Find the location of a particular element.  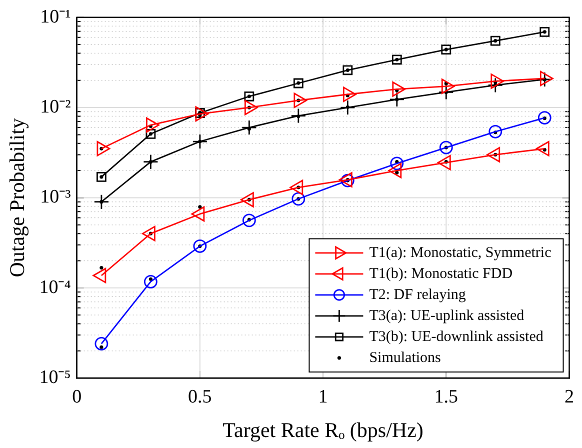

legend-label: Simulations is located at coordinates (405, 358).